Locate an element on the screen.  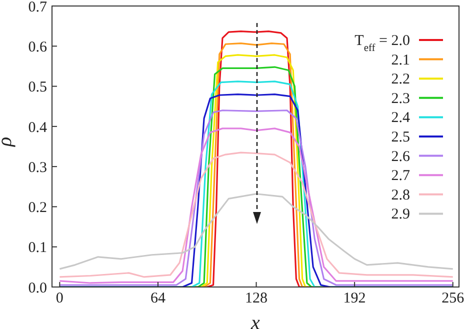
legend-label: 2.1 is located at coordinates (400, 60).